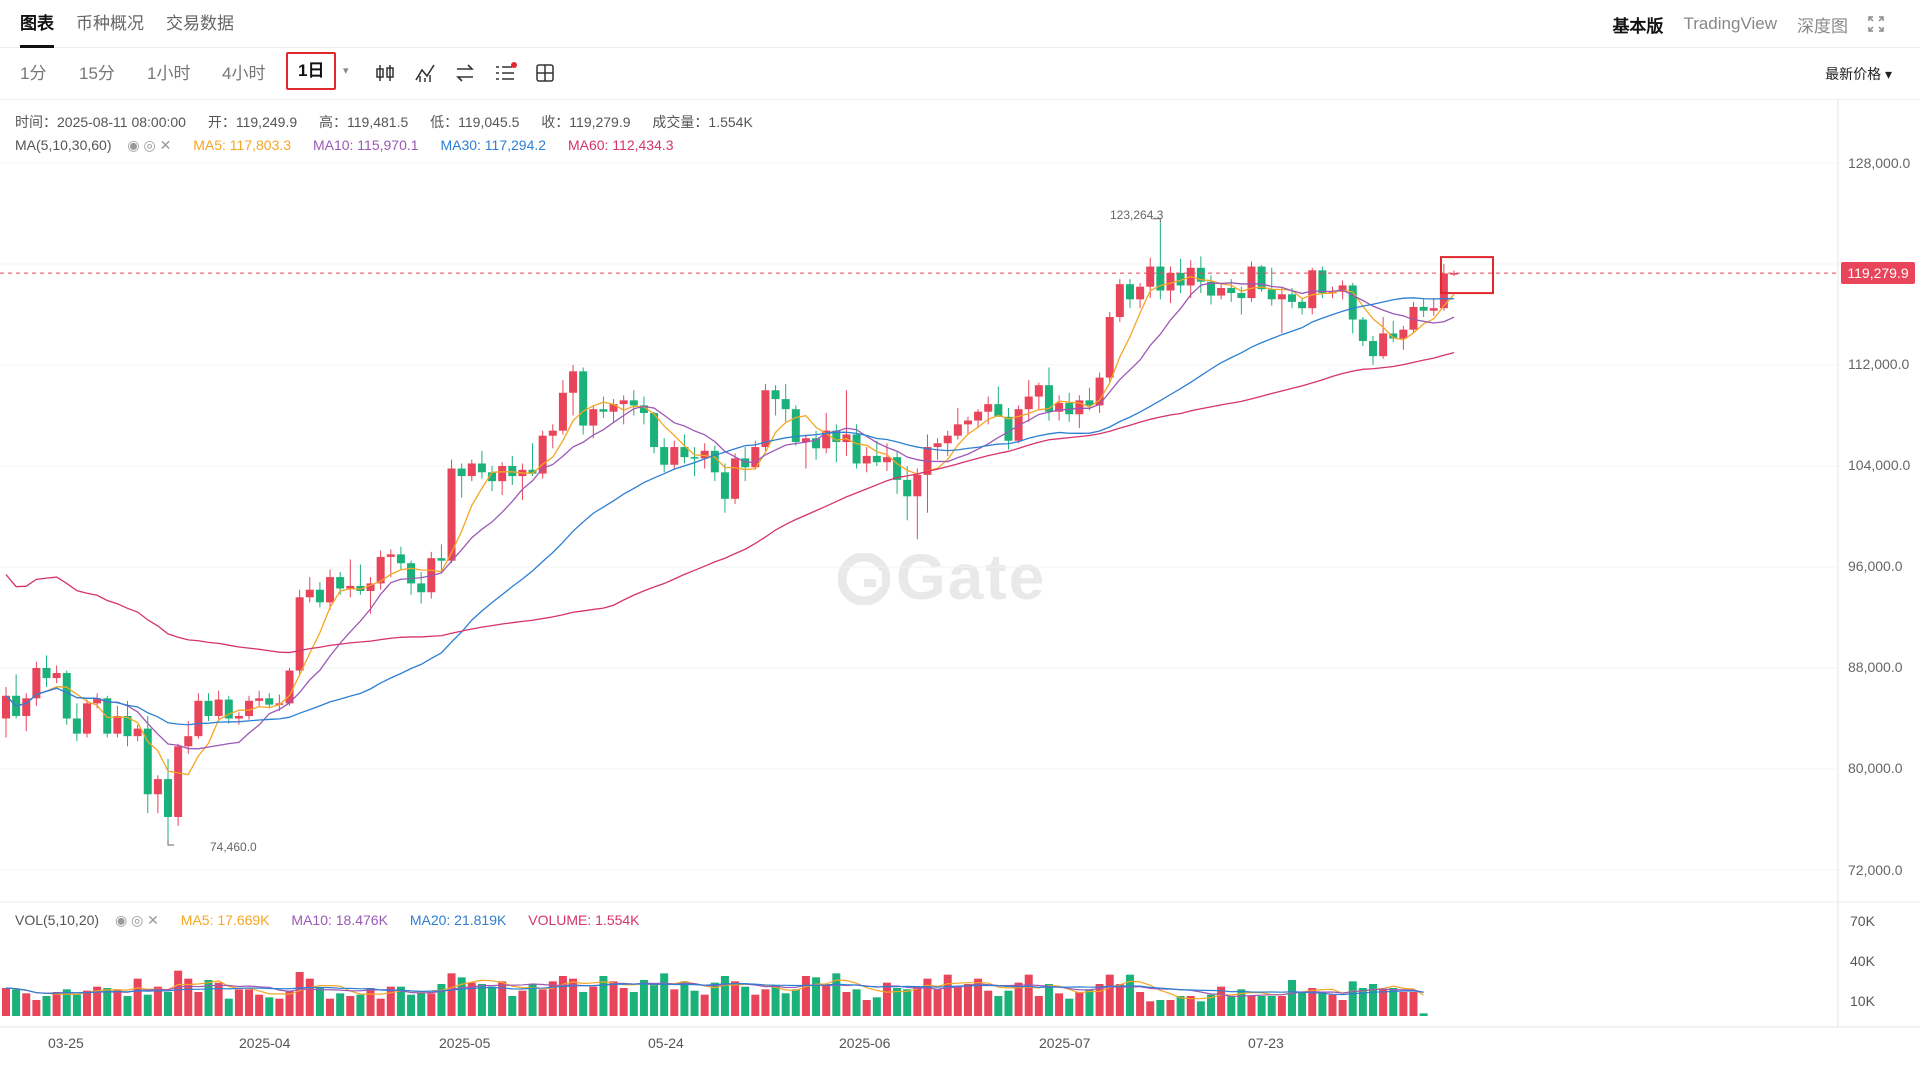 The image size is (1920, 1080). What do you see at coordinates (225, 920) in the screenshot?
I see `vol-ma5: MA5: 17.669K` at bounding box center [225, 920].